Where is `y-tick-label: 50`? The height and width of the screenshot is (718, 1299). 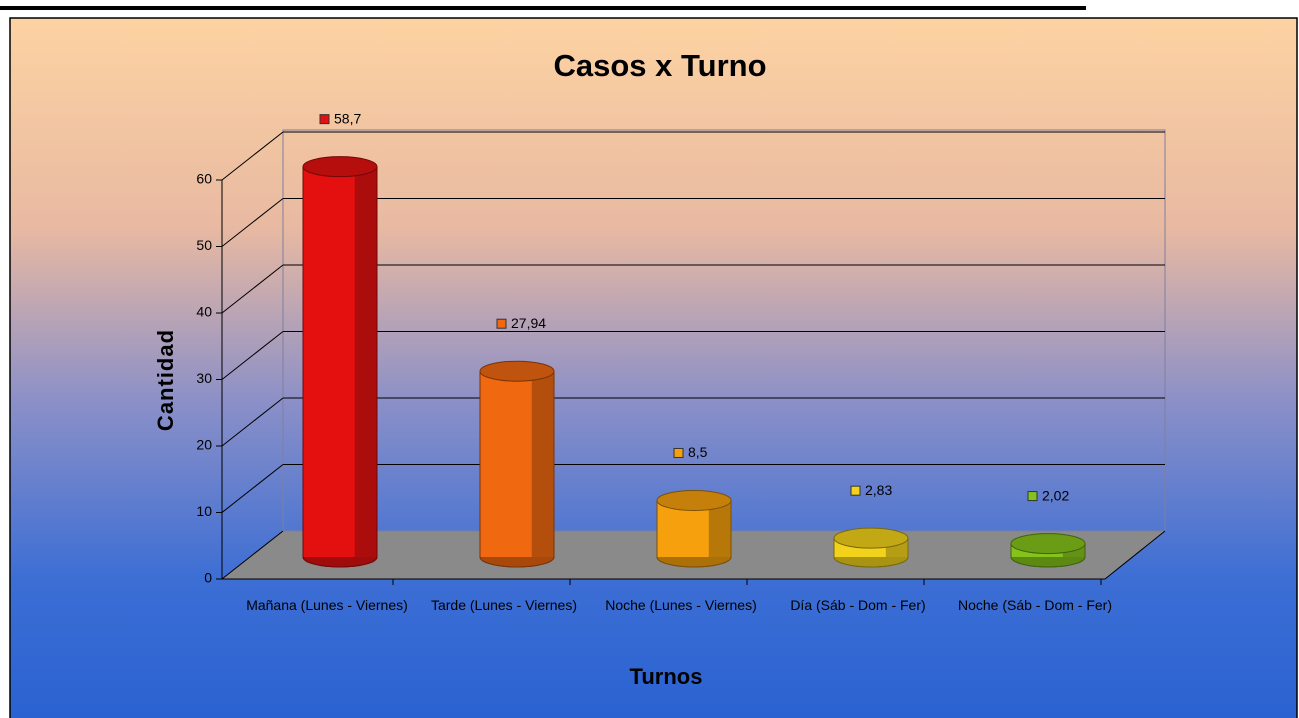
y-tick-label: 50 is located at coordinates (204, 245).